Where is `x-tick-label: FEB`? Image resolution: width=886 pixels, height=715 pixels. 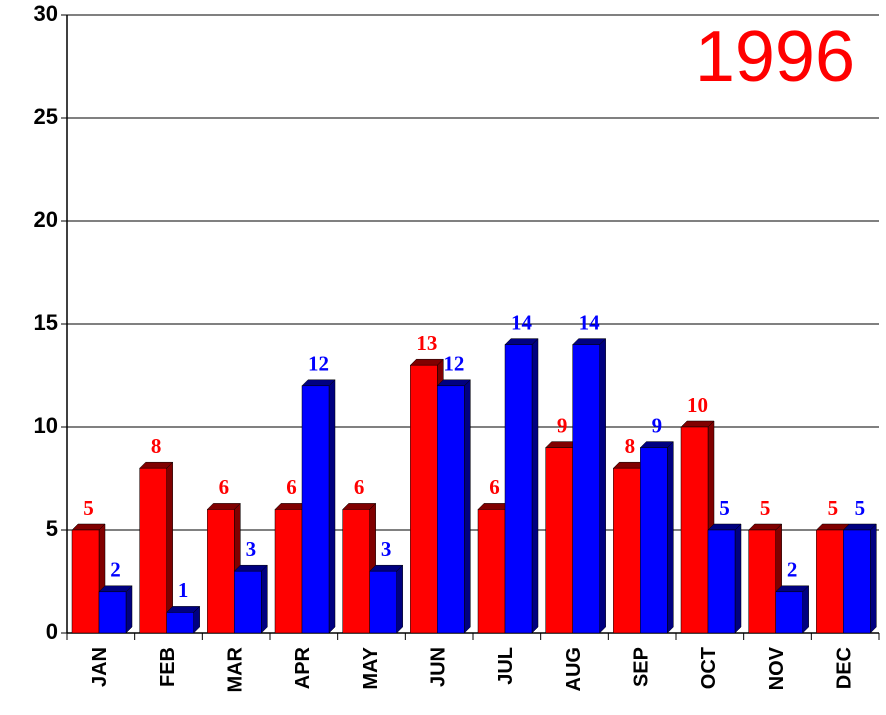
x-tick-label: FEB is located at coordinates (168, 667).